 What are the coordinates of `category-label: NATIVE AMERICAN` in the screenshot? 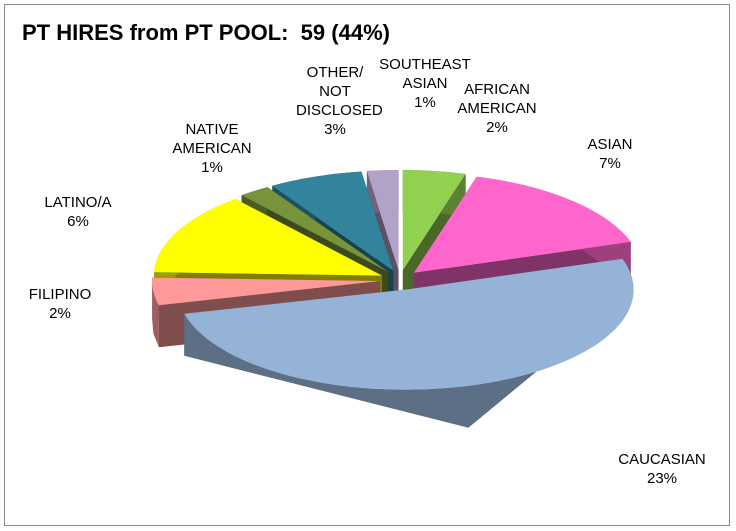 It's located at (212, 139).